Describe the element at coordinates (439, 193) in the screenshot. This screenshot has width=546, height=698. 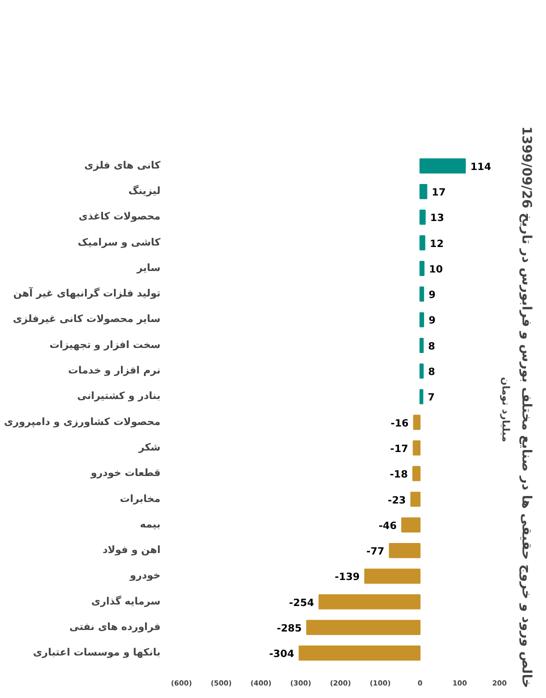
I see `data-label: 17` at that location.